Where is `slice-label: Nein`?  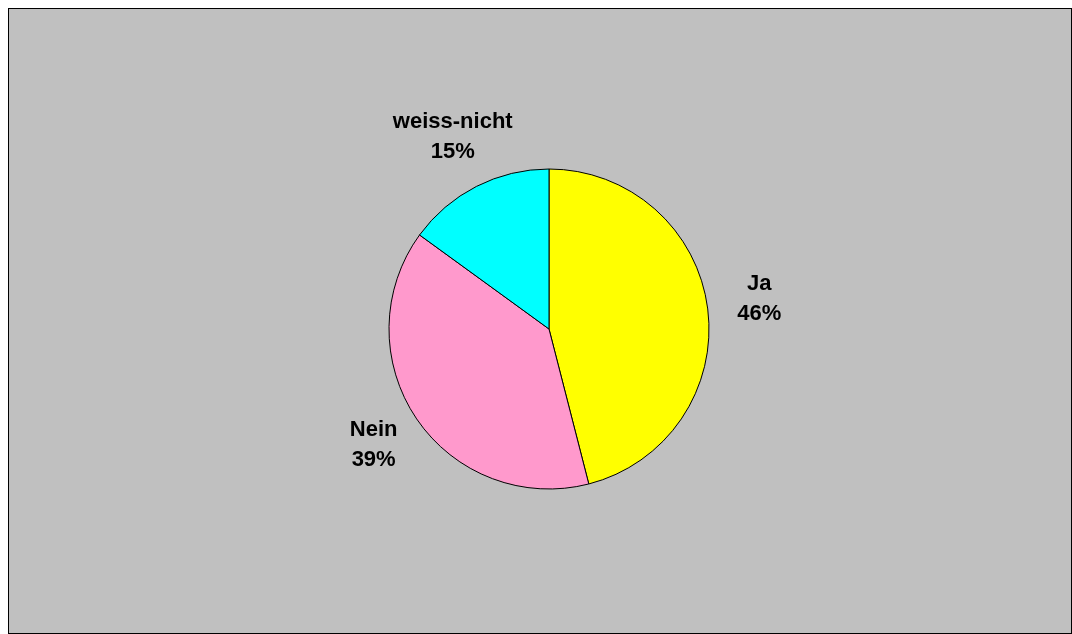
slice-label: Nein is located at coordinates (373, 429).